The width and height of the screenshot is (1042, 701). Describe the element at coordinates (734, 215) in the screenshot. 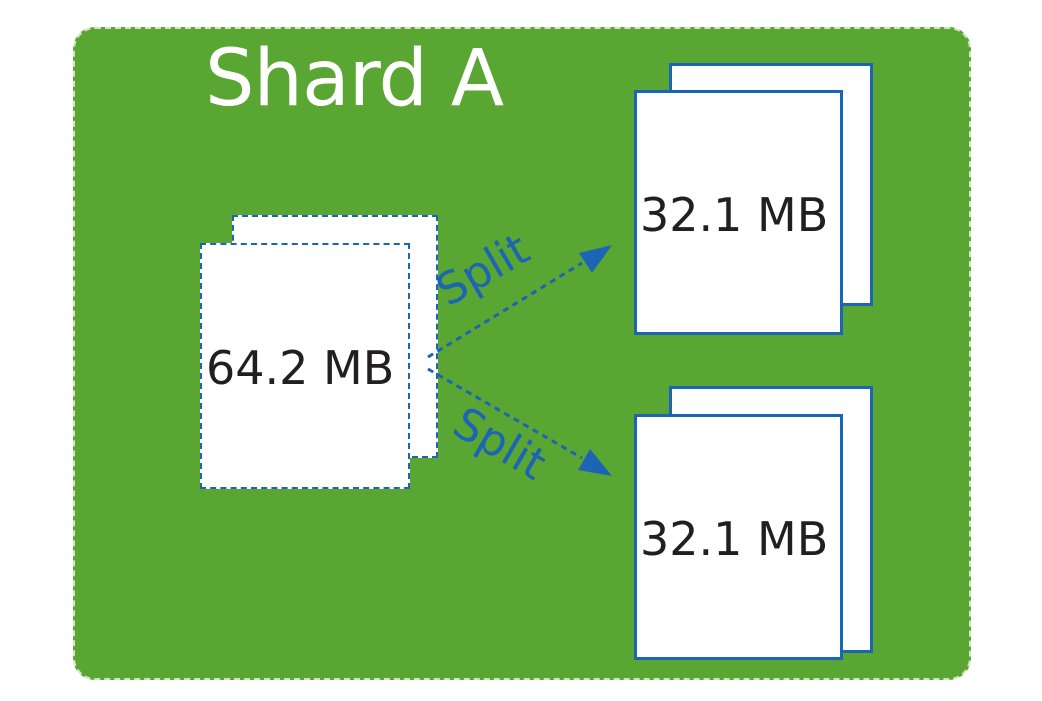

I see `result-chunk-1-size-label: 32.1 MB` at that location.